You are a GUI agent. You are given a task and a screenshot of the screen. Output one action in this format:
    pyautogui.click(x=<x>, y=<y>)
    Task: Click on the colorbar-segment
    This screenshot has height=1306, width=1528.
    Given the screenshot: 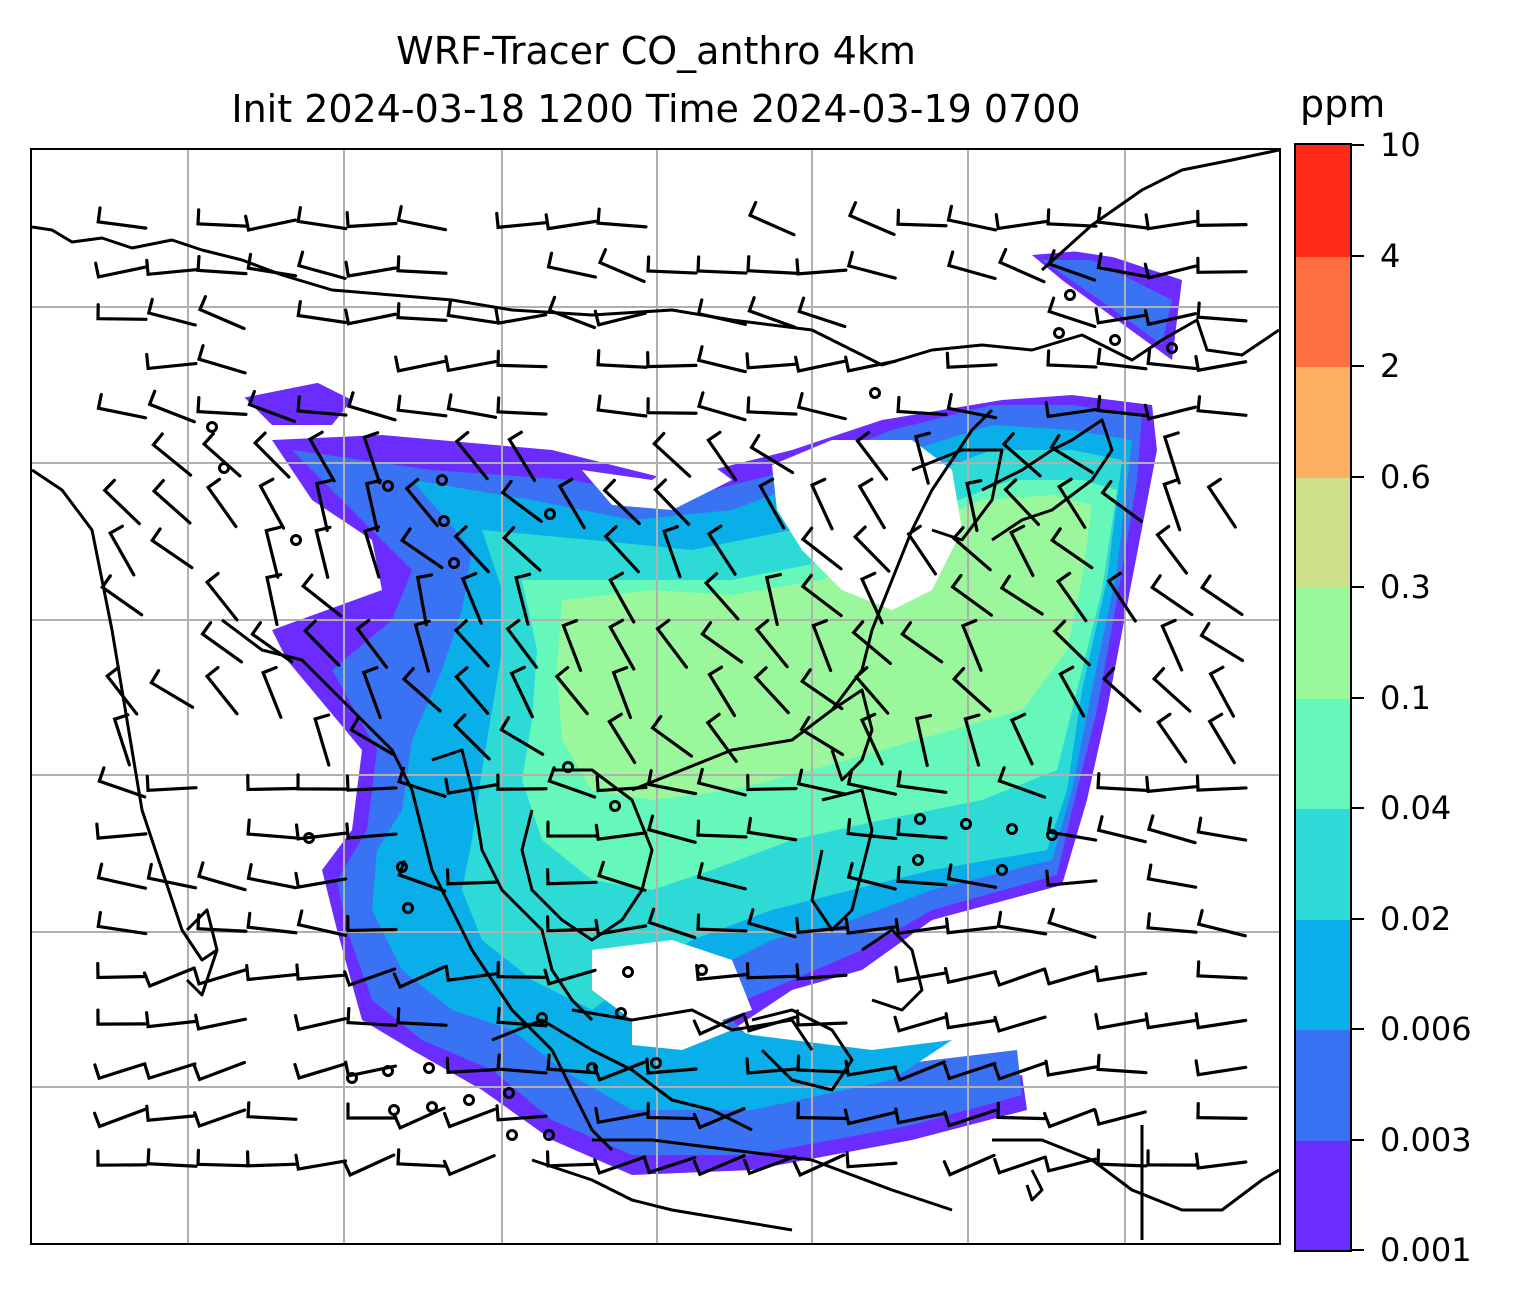 What is the action you would take?
    pyautogui.click(x=1323, y=864)
    